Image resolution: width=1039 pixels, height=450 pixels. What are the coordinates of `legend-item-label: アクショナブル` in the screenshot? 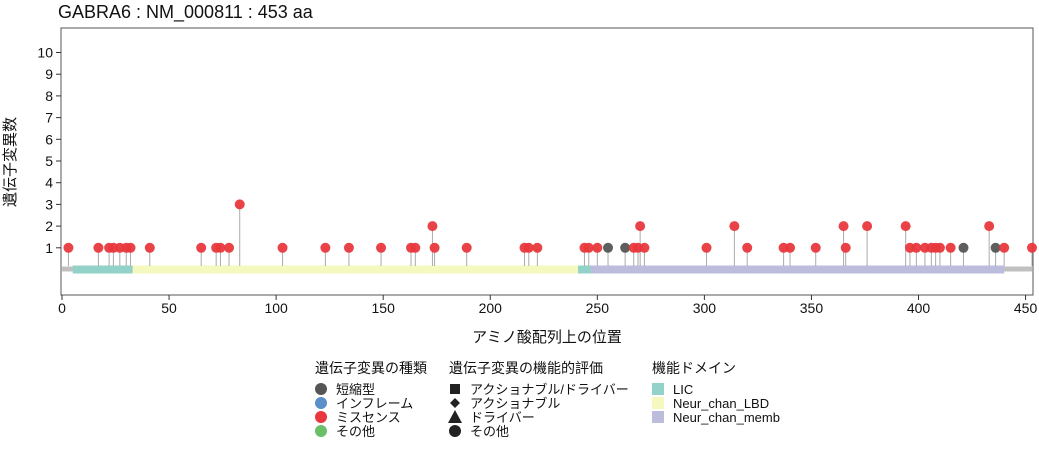 It's located at (515, 403).